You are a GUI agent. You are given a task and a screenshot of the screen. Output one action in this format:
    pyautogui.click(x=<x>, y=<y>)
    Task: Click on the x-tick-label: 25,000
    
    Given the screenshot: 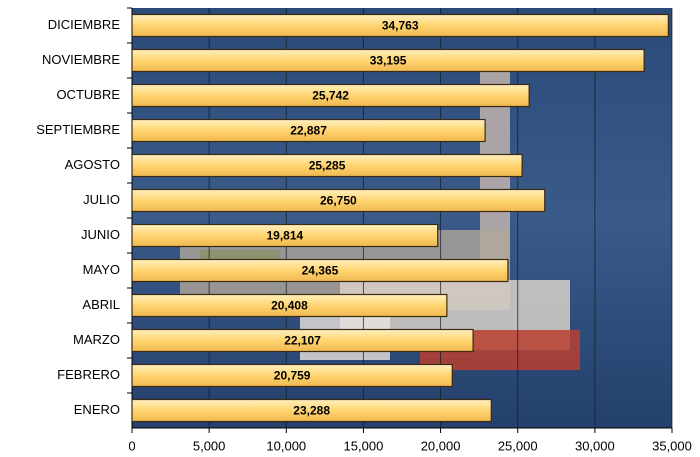 What is the action you would take?
    pyautogui.click(x=518, y=445)
    